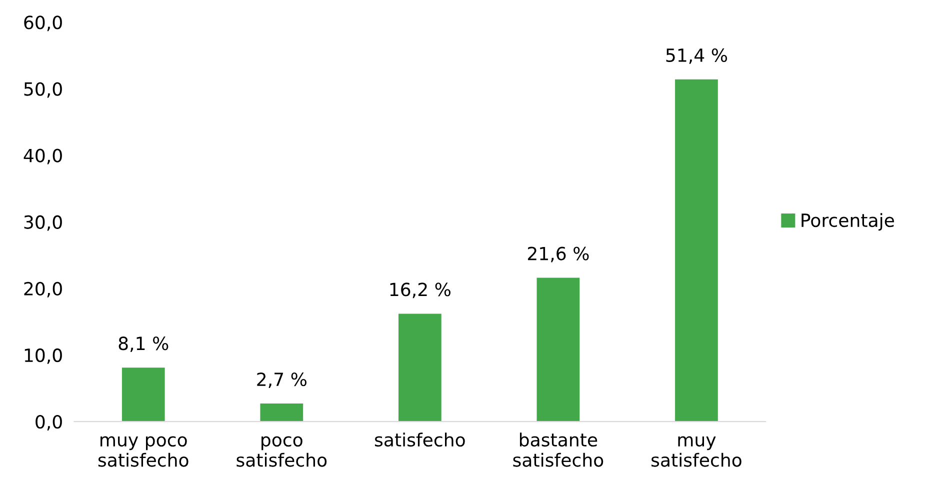  I want to click on y-tick-label: 30,0, so click(43, 223).